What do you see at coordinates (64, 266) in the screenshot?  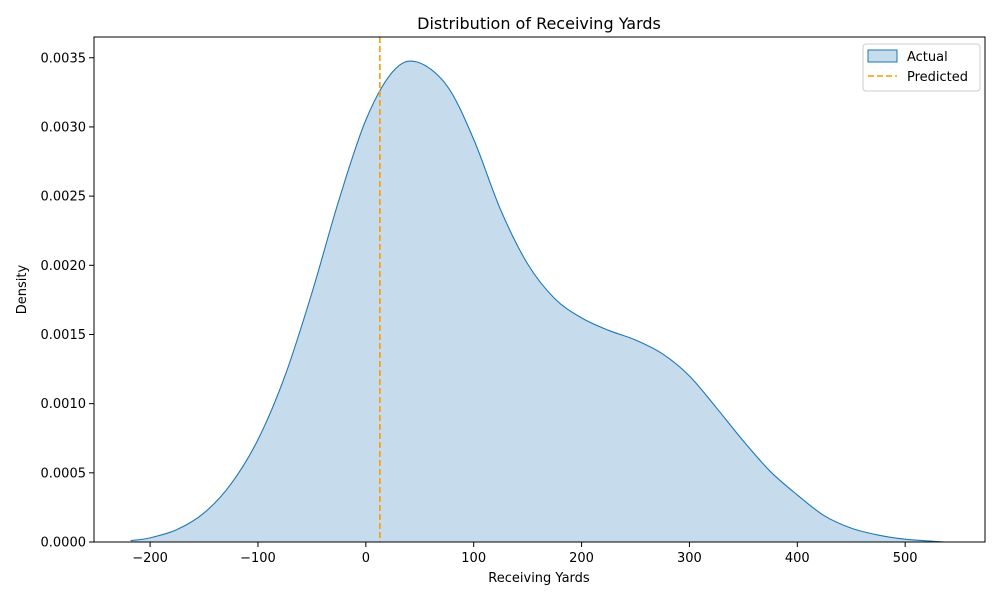 I see `y-tick-label: 0.0020` at bounding box center [64, 266].